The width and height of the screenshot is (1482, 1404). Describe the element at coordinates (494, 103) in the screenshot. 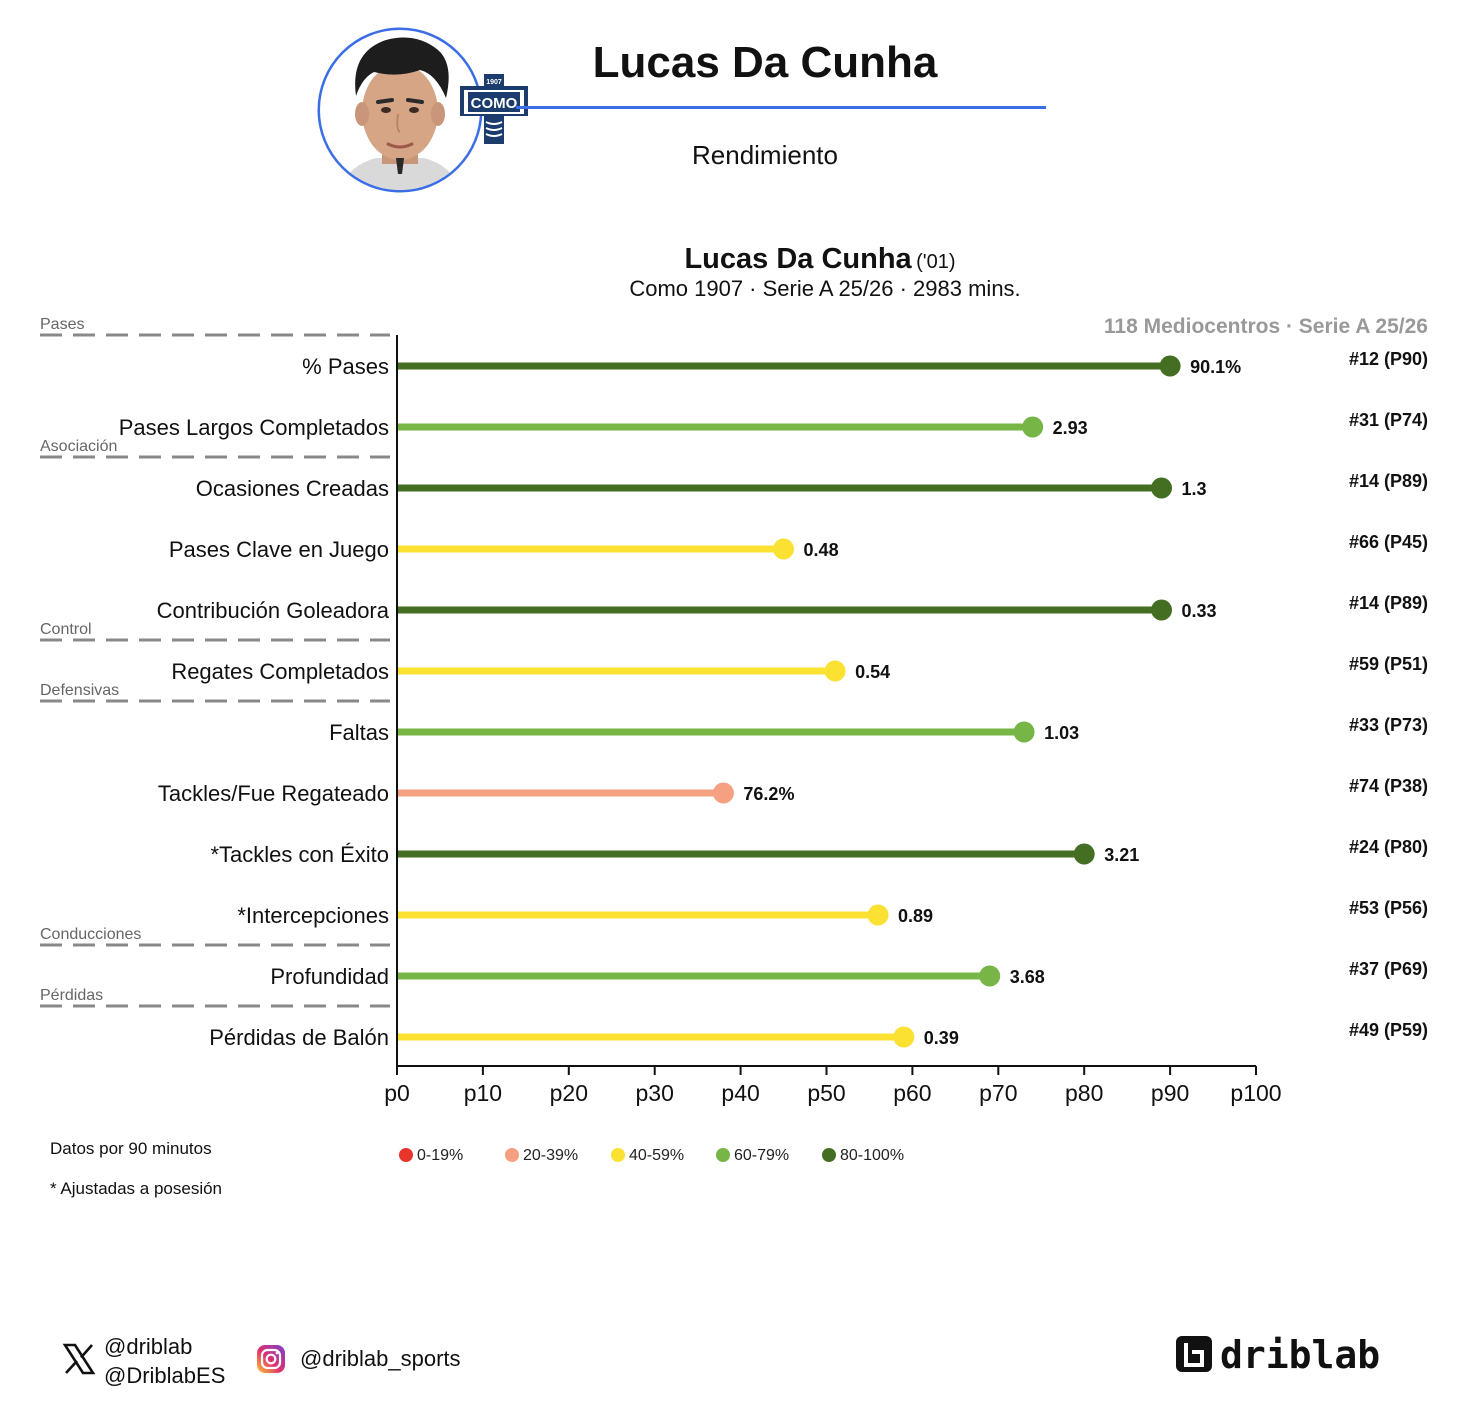

I see `crest-text: COMO` at that location.